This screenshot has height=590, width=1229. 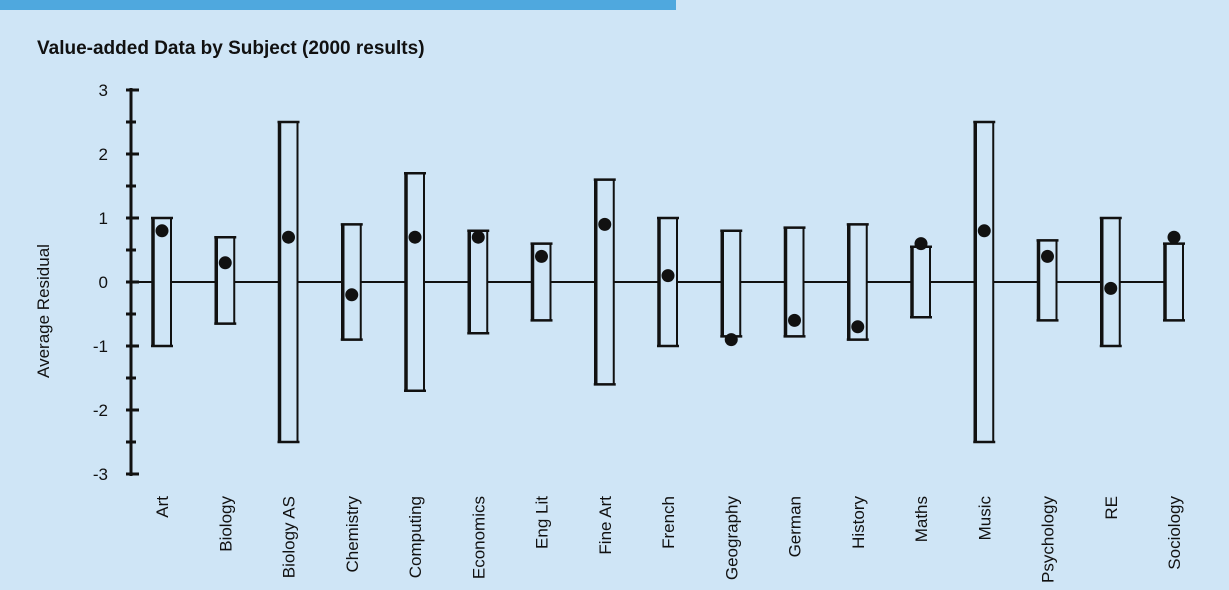 What do you see at coordinates (1111, 508) in the screenshot?
I see `x-tick-label: RE` at bounding box center [1111, 508].